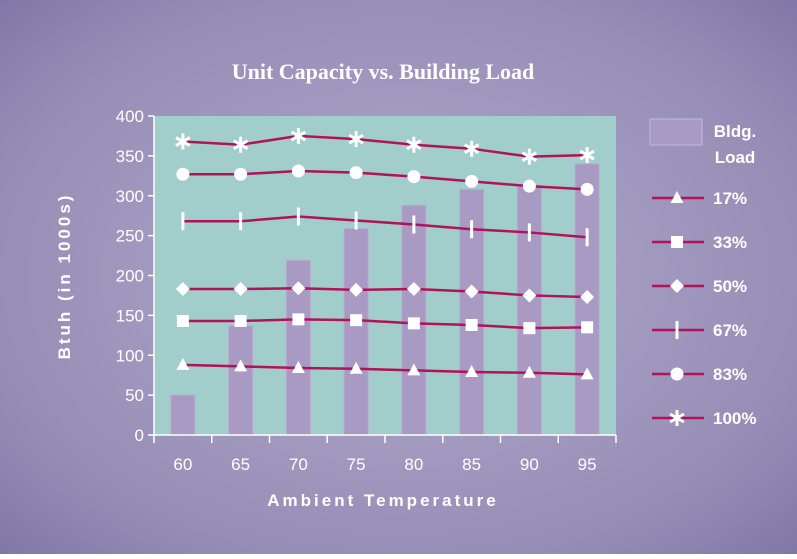 The width and height of the screenshot is (797, 559). I want to click on y-tick-label-0: 0, so click(139, 435).